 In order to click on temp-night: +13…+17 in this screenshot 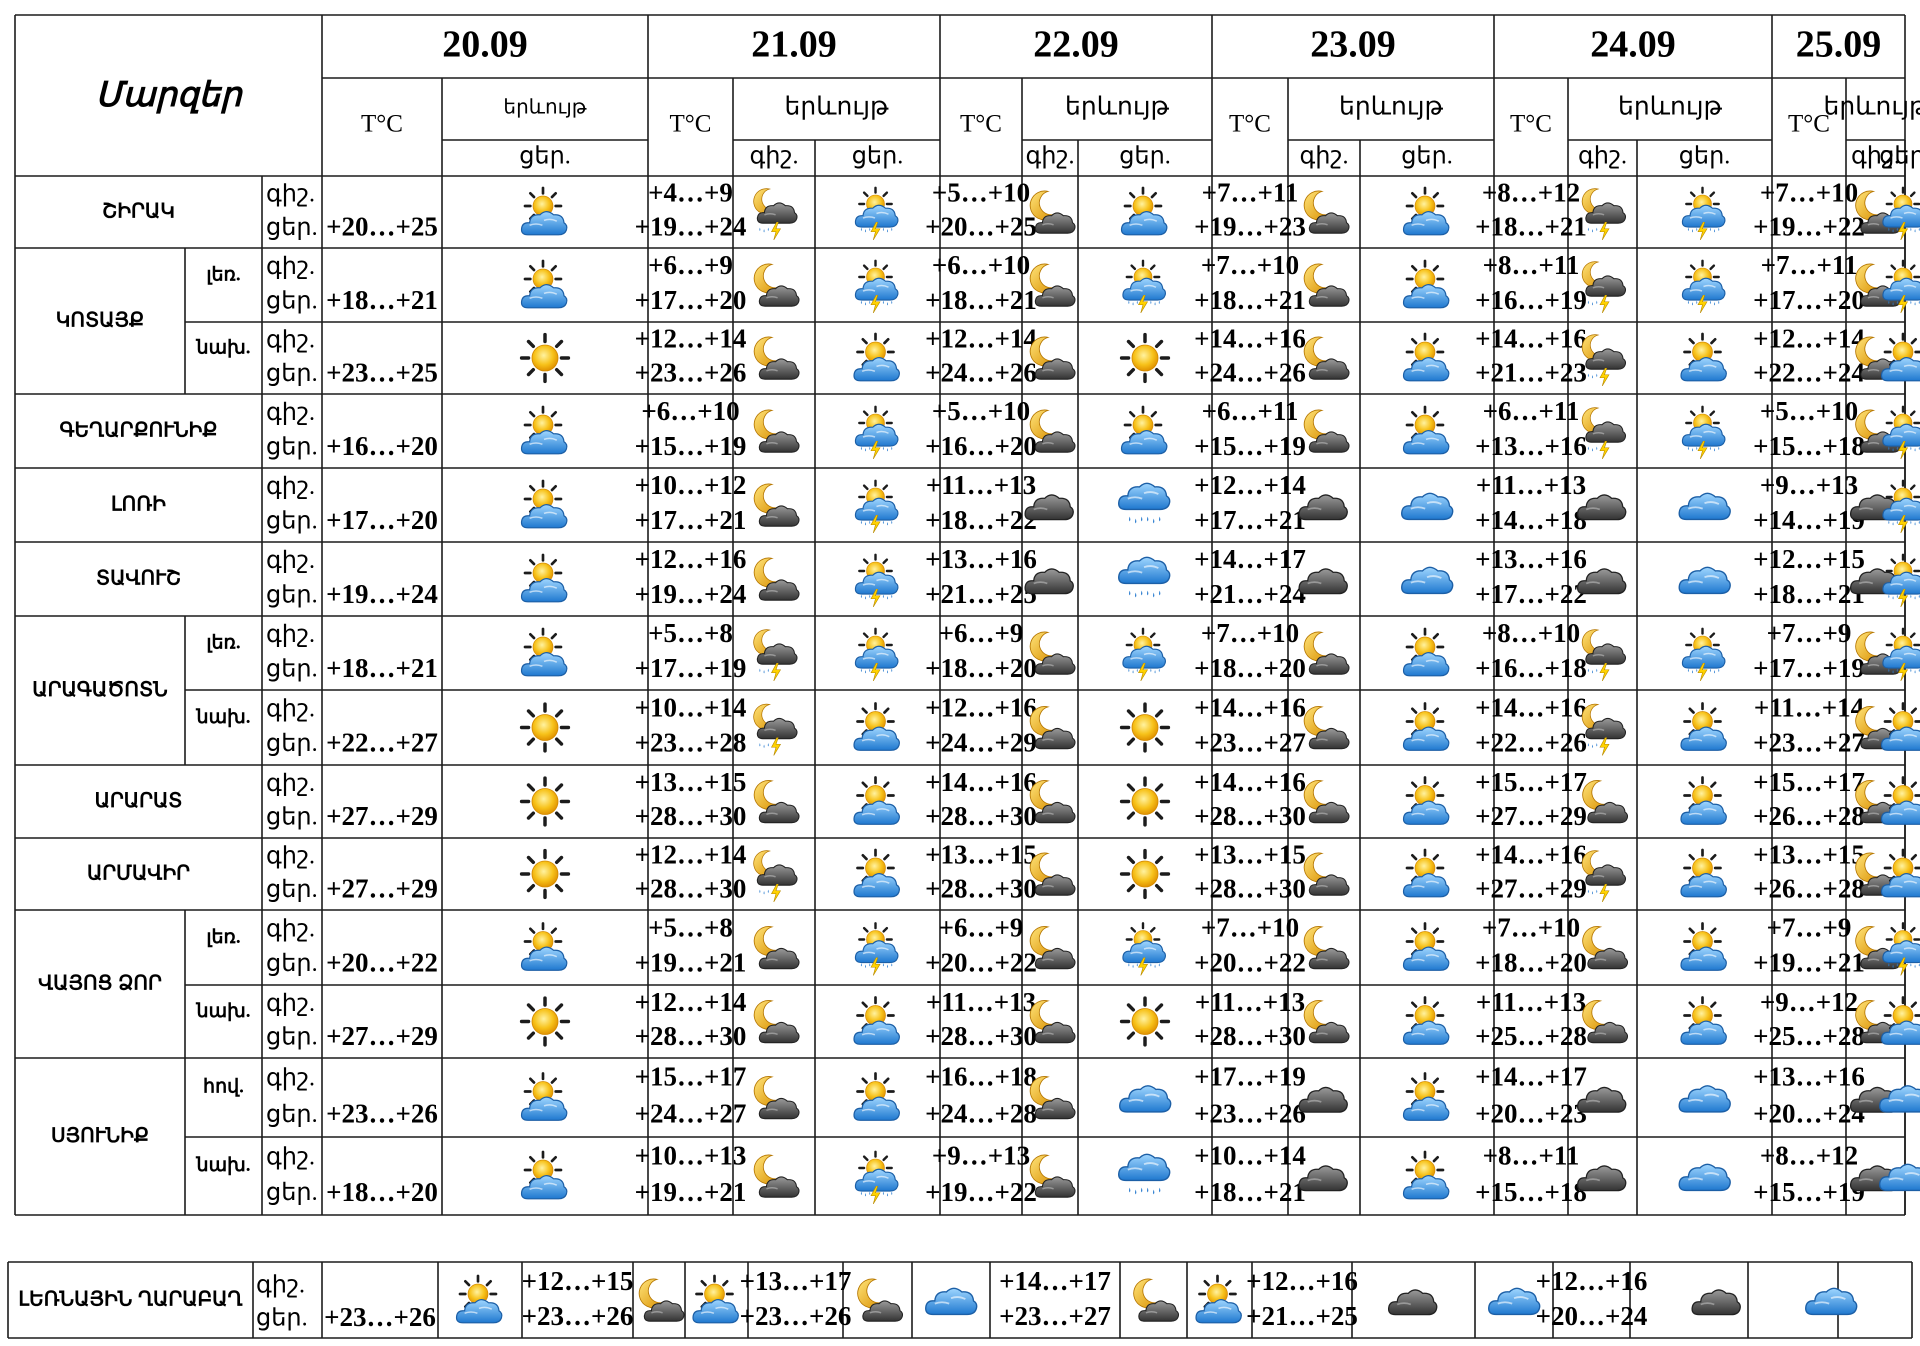, I will do `click(796, 1281)`.